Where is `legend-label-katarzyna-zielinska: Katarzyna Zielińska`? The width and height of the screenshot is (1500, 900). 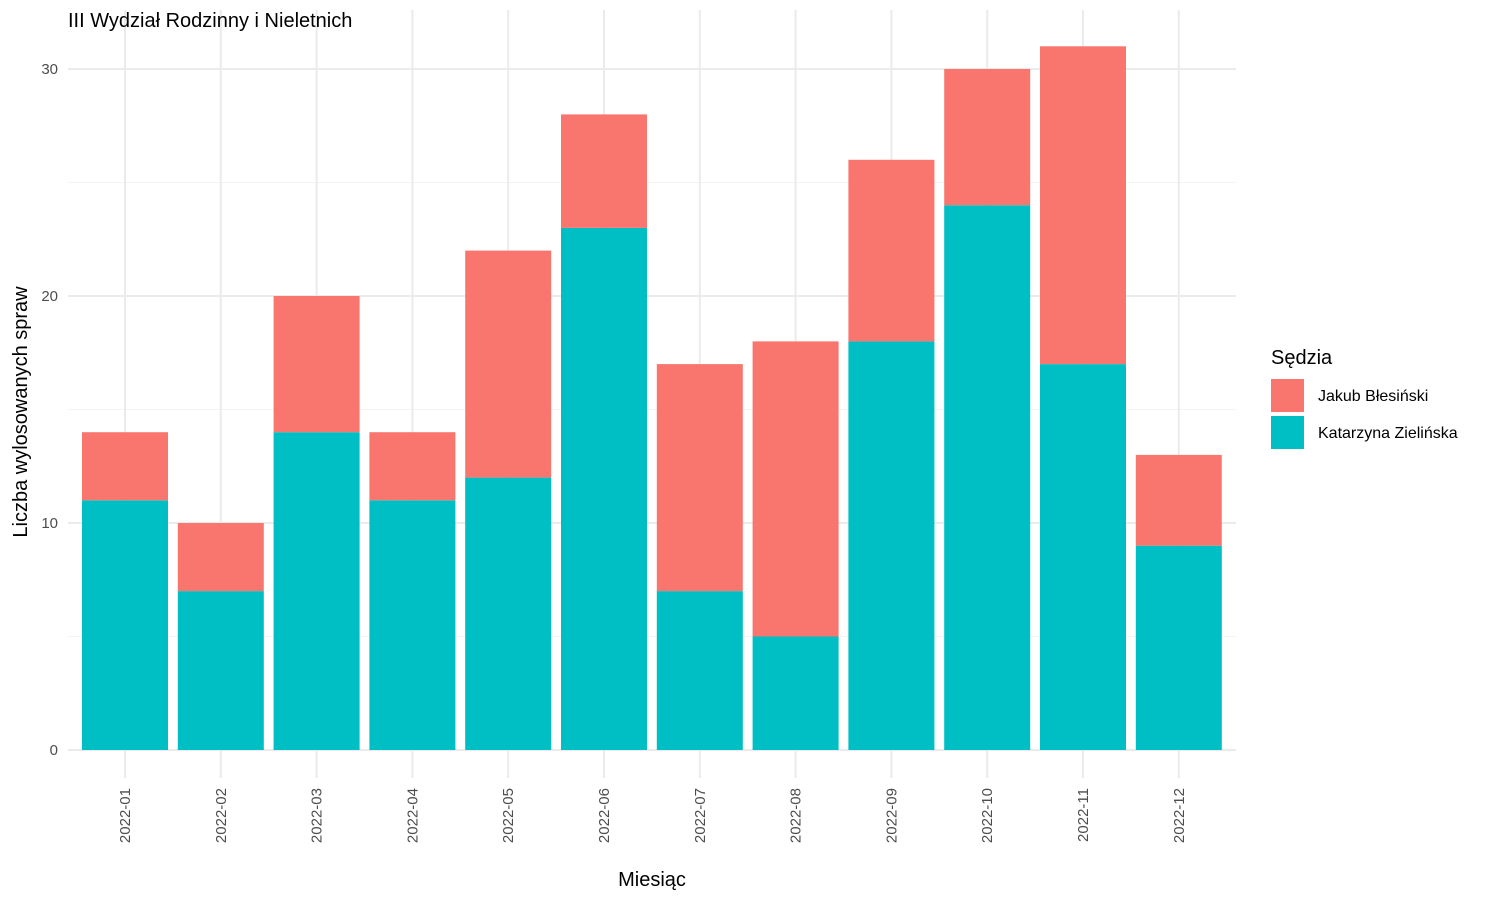 legend-label-katarzyna-zielinska: Katarzyna Zielińska is located at coordinates (1388, 433).